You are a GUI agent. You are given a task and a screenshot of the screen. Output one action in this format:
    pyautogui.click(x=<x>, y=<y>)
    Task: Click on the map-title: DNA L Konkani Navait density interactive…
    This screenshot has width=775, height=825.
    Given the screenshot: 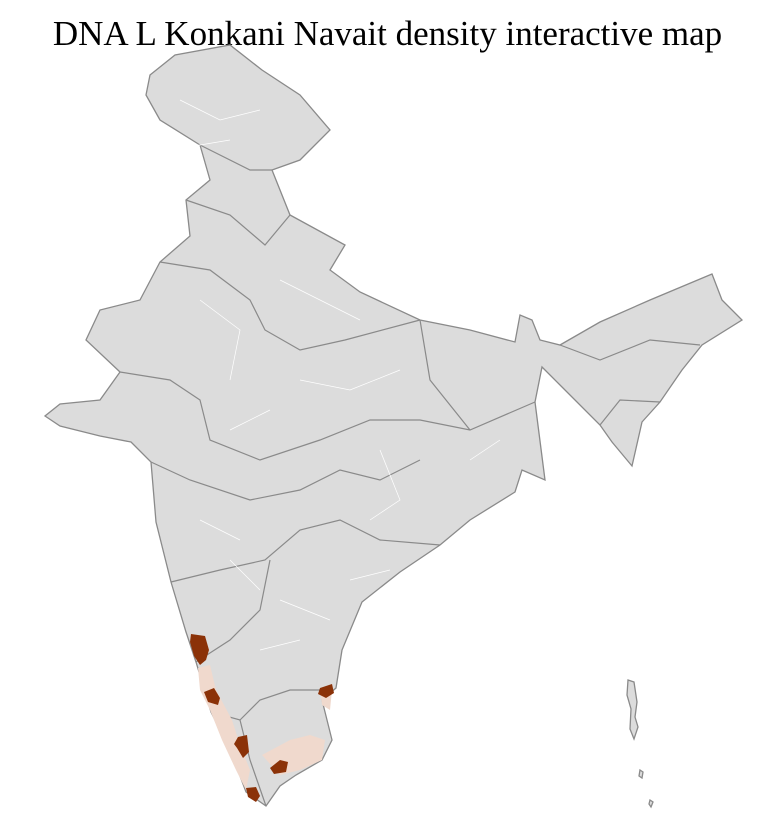 What is the action you would take?
    pyautogui.click(x=387, y=33)
    